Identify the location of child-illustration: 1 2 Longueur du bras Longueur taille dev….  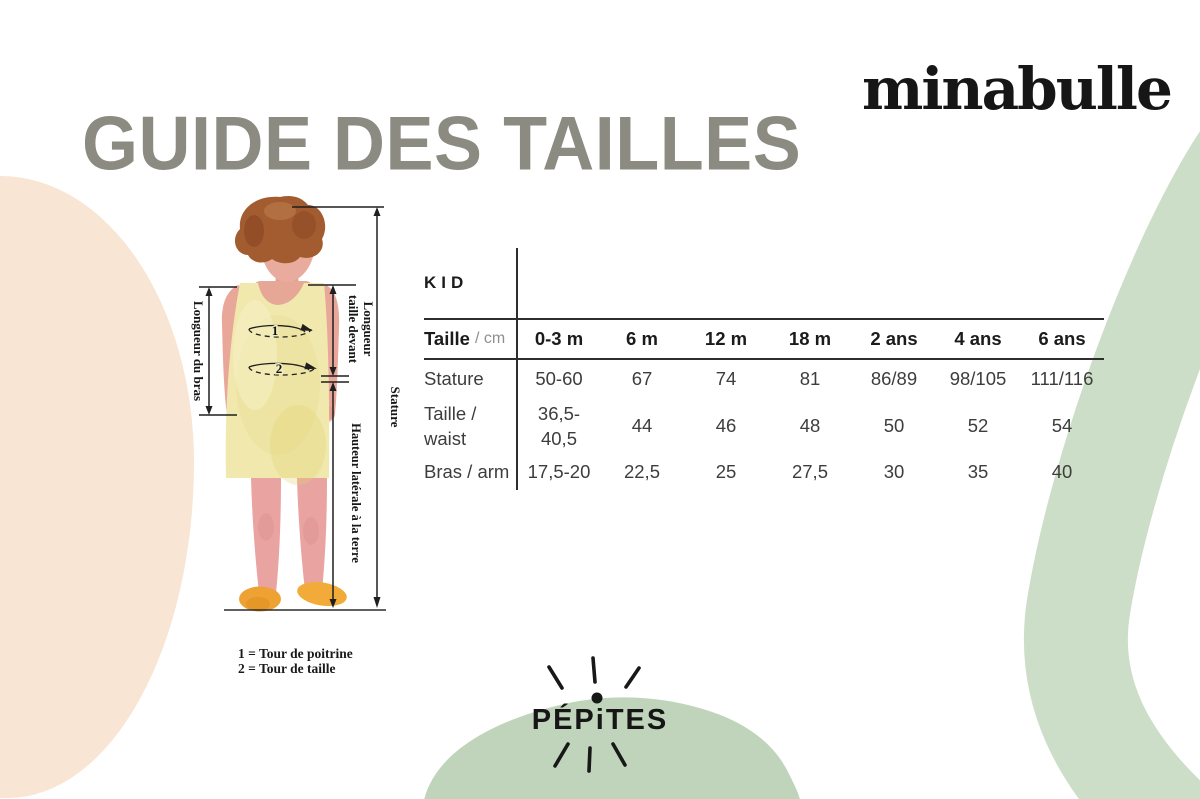
(295, 403).